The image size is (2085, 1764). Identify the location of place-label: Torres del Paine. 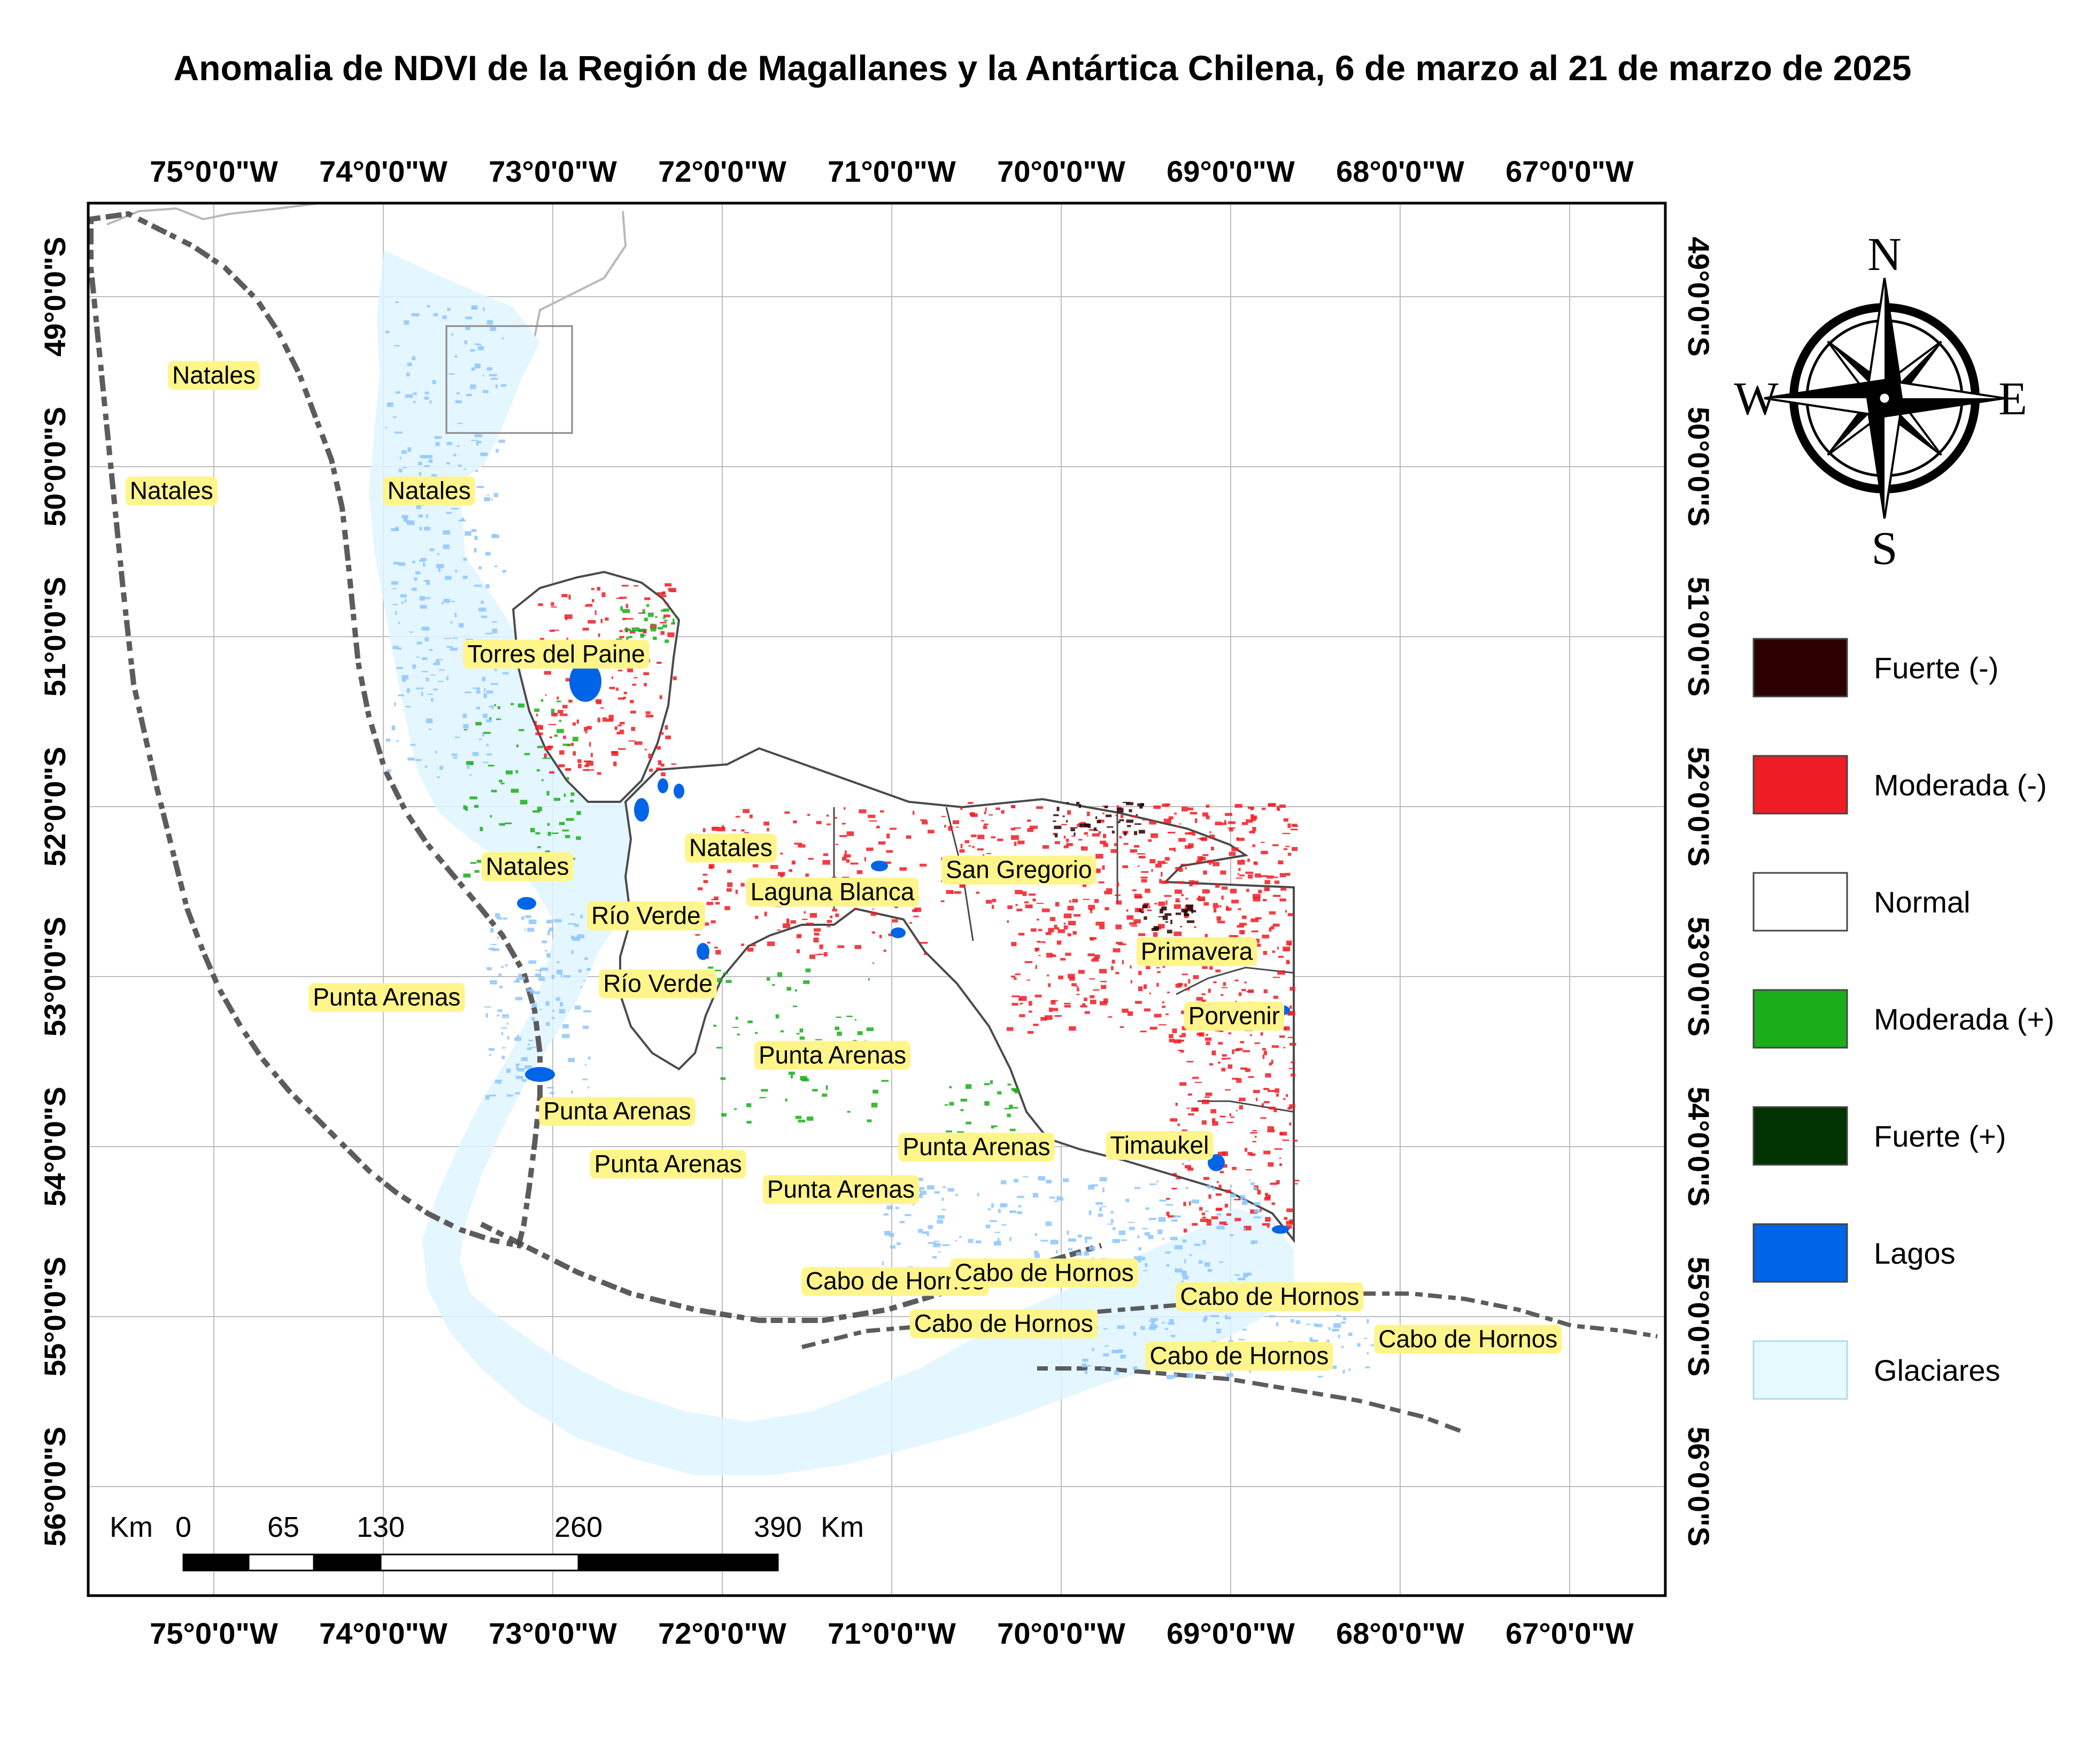
(556, 654).